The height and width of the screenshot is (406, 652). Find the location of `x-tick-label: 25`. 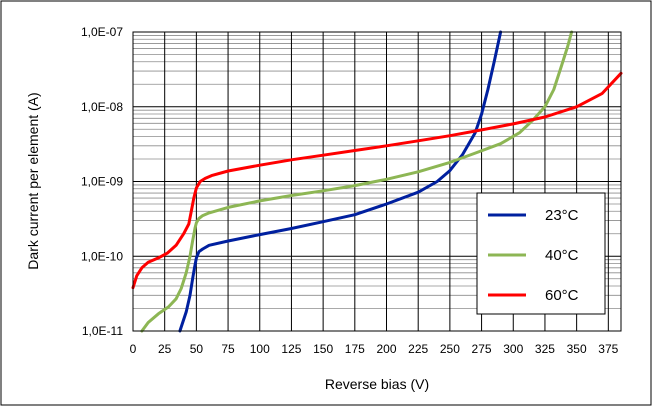

x-tick-label: 25 is located at coordinates (165, 349).